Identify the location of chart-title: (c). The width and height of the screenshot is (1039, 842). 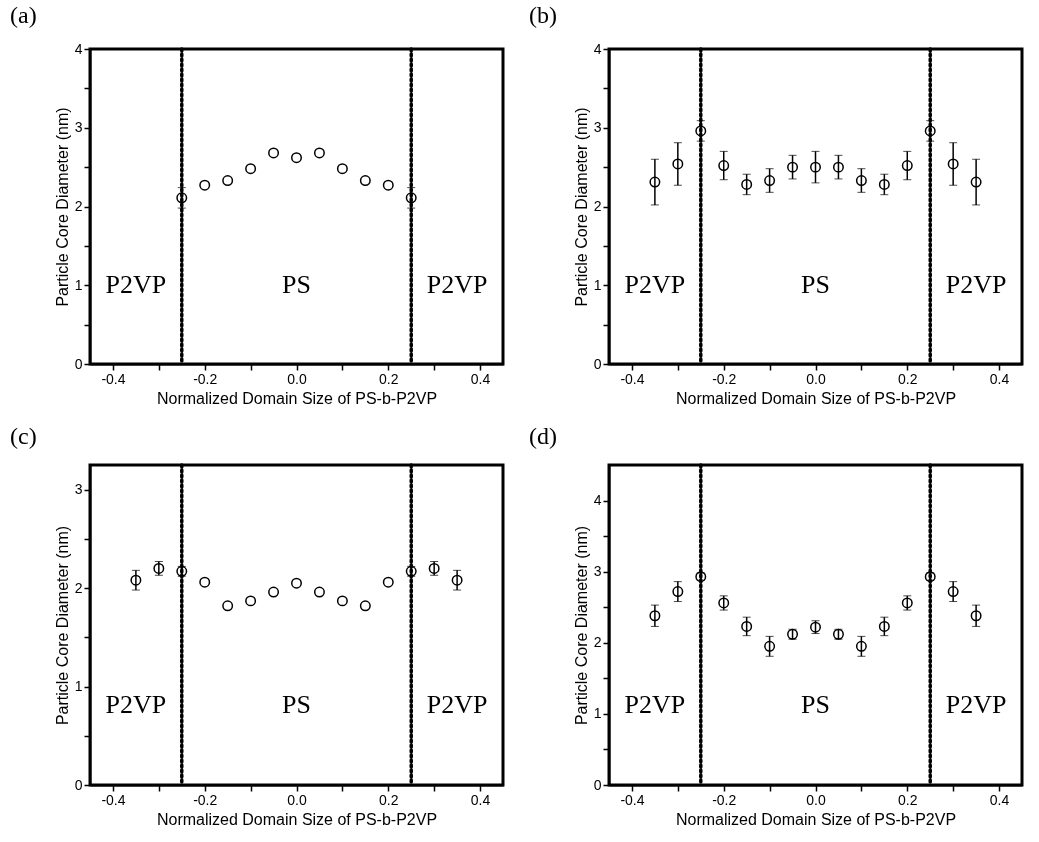
(23, 436).